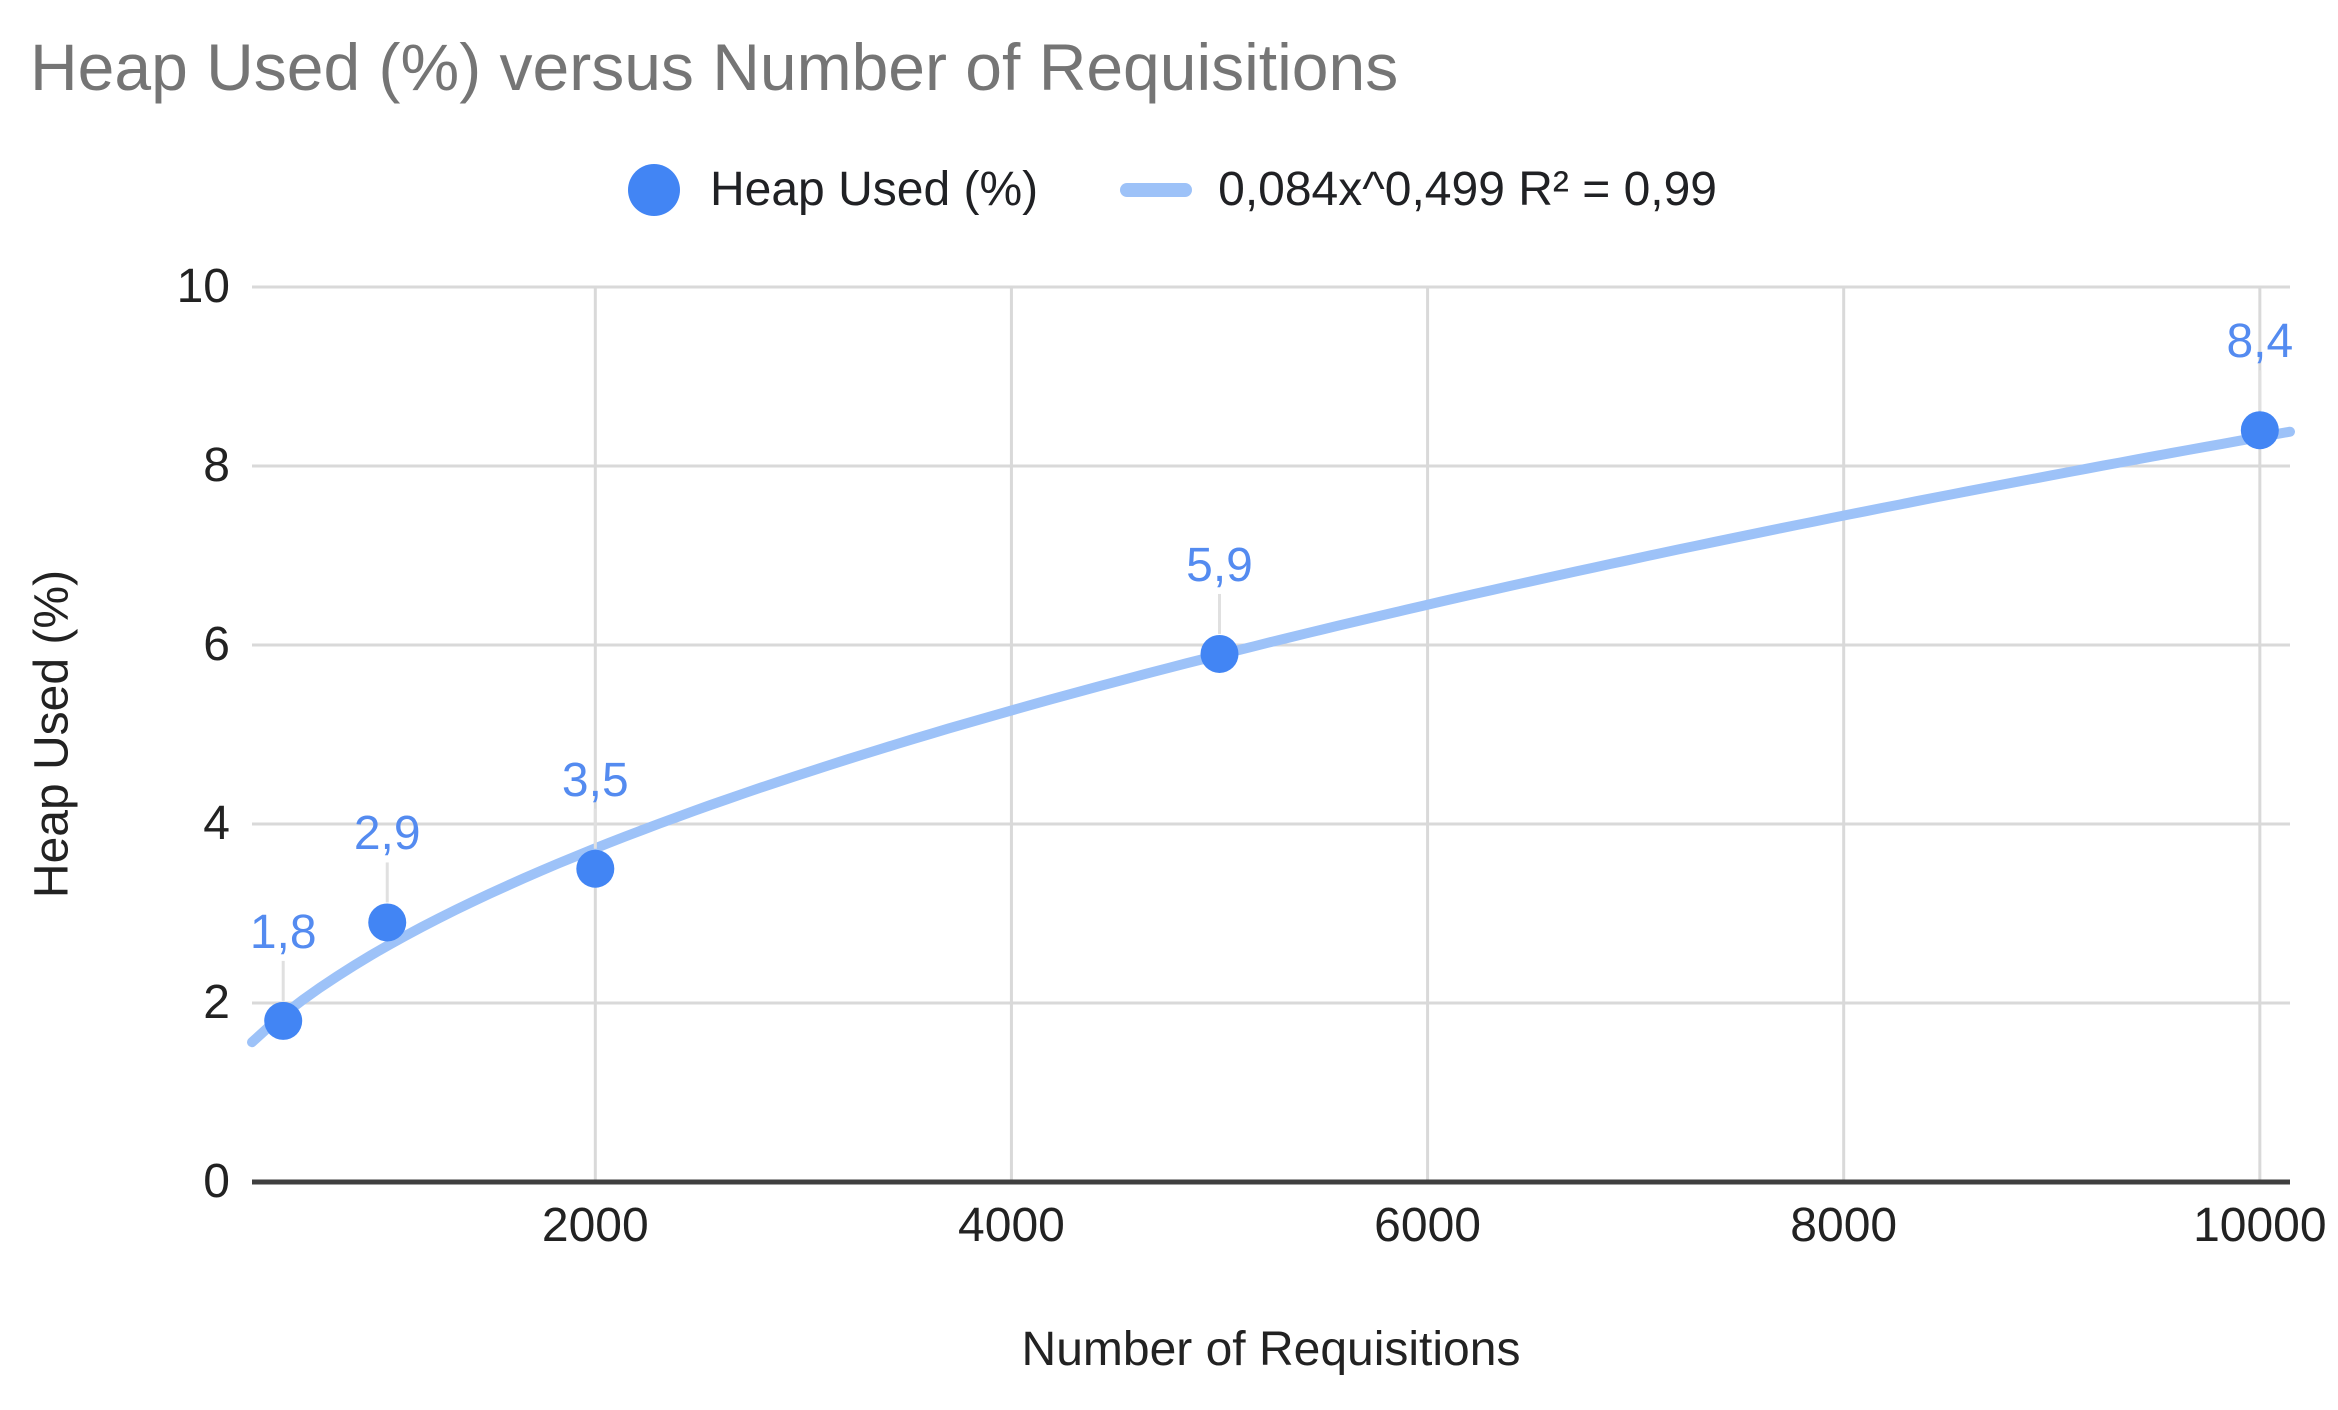 The width and height of the screenshot is (2338, 1410). What do you see at coordinates (283, 932) in the screenshot?
I see `data-point-label: 1,8` at bounding box center [283, 932].